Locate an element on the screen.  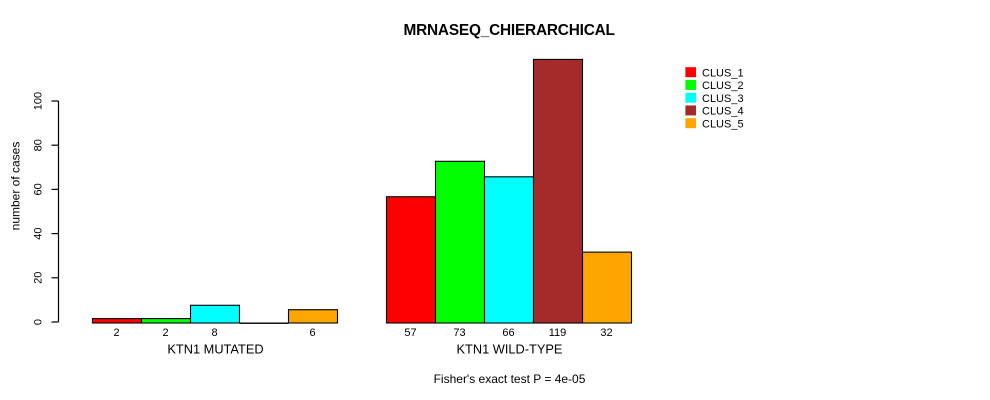
svg-text: 60 is located at coordinates (39, 189).